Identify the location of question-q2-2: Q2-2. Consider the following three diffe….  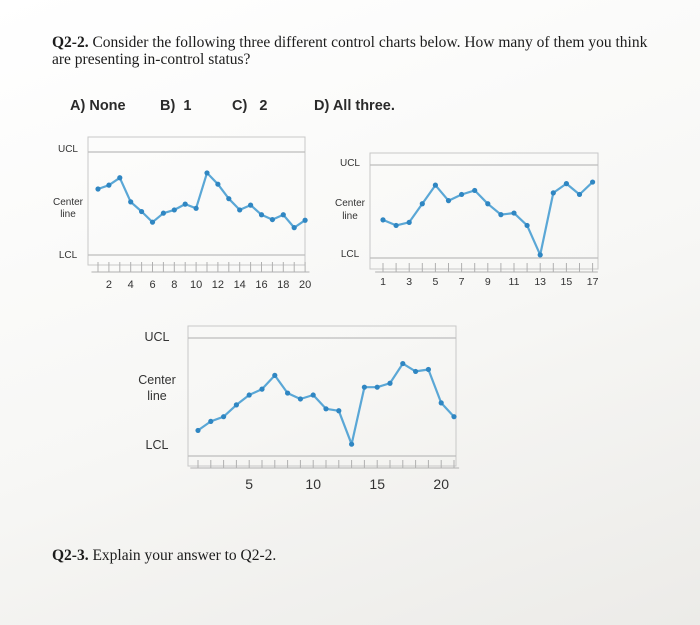
(357, 51).